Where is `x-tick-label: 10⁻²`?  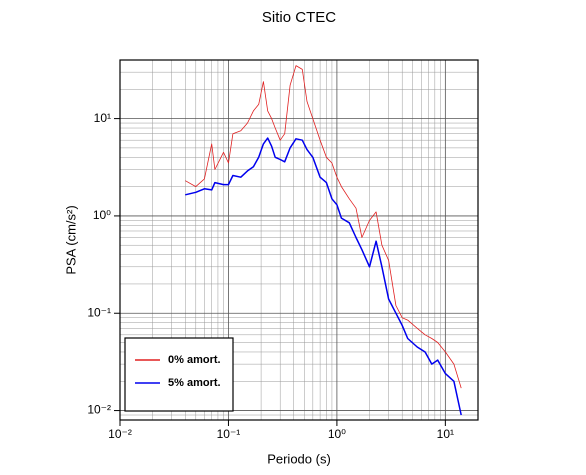
x-tick-label: 10⁻² is located at coordinates (120, 434).